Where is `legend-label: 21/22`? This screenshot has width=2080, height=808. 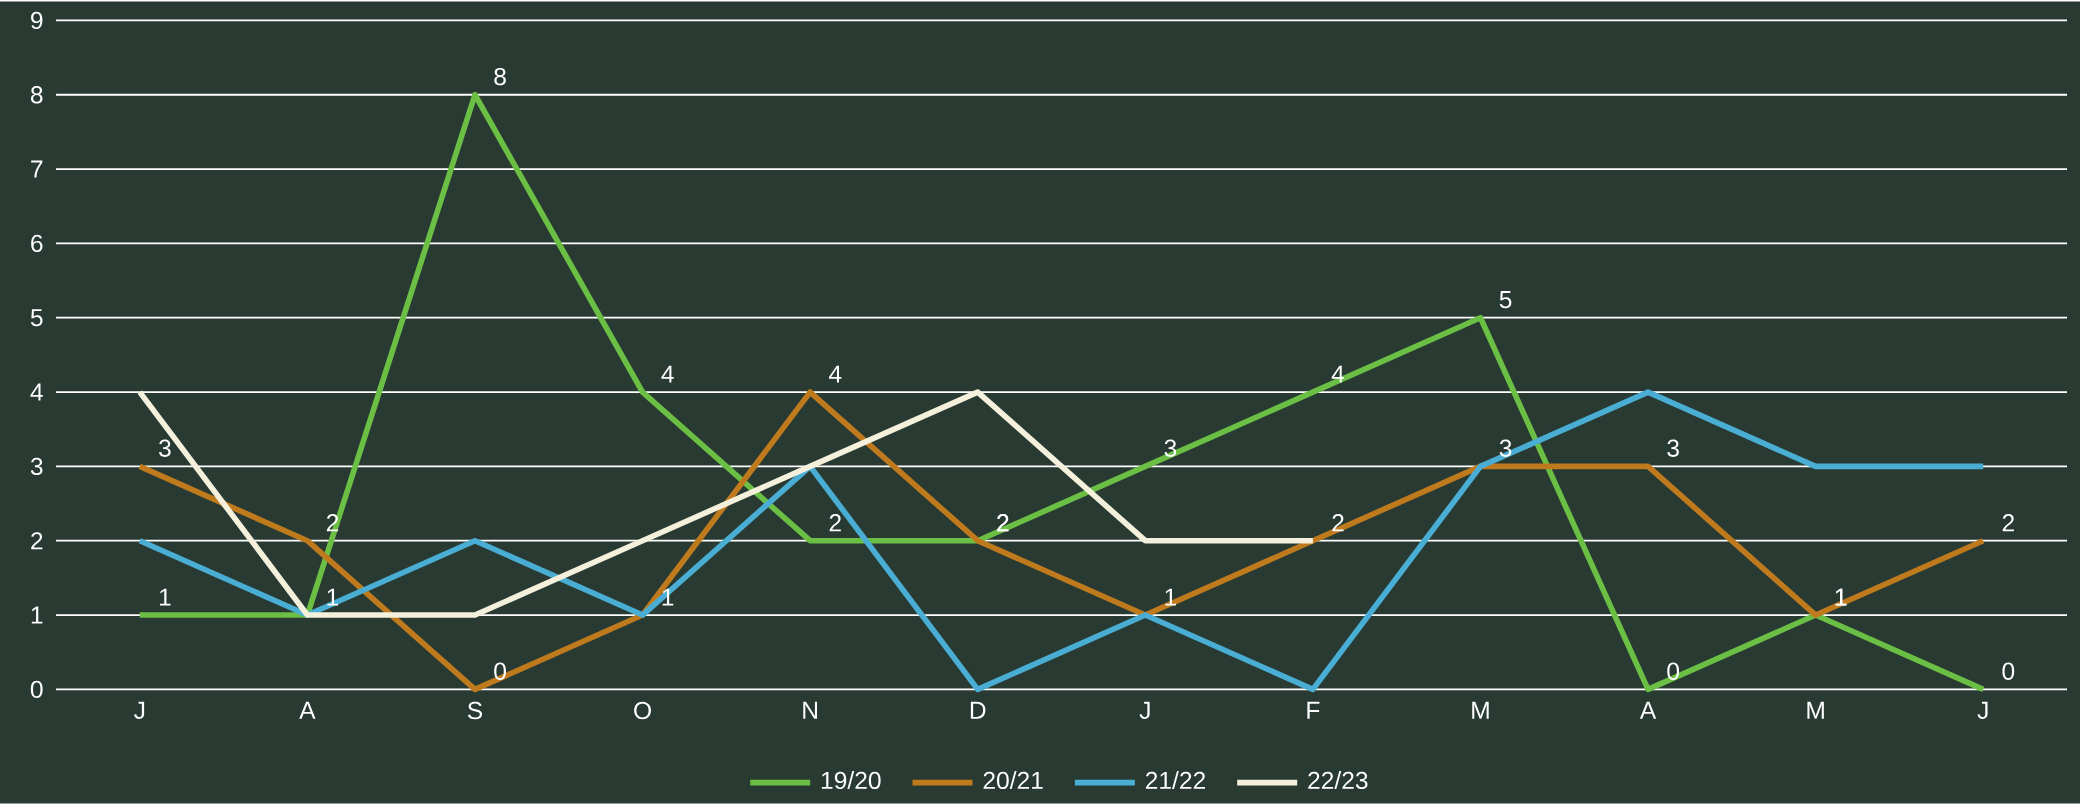
legend-label: 21/22 is located at coordinates (1175, 779).